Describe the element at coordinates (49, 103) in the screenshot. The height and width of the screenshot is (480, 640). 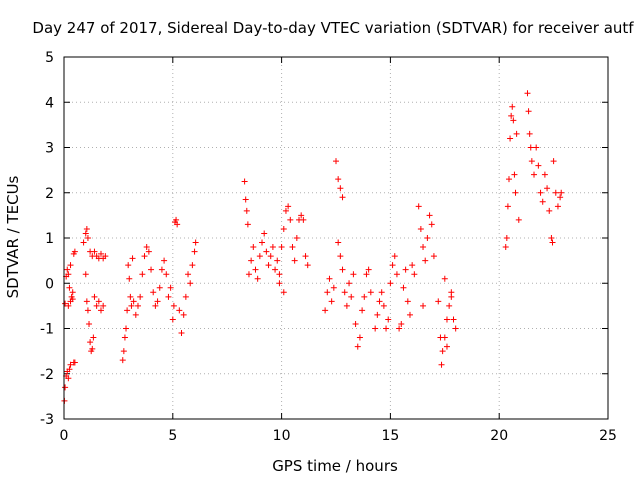
I see `y-tick-label: 4` at that location.